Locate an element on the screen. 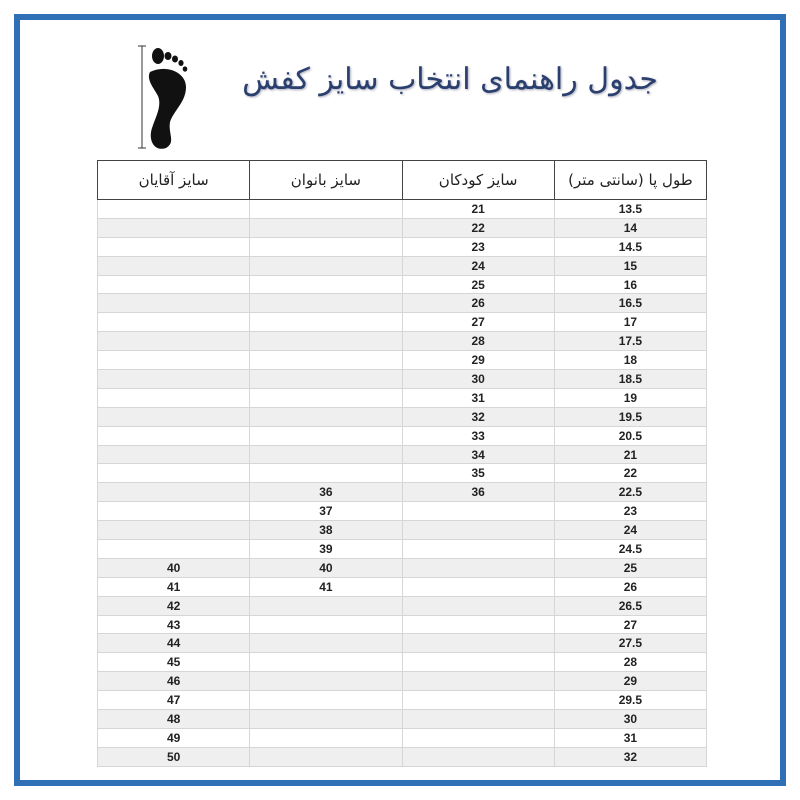  cell-foot-length: 22.5 is located at coordinates (630, 492).